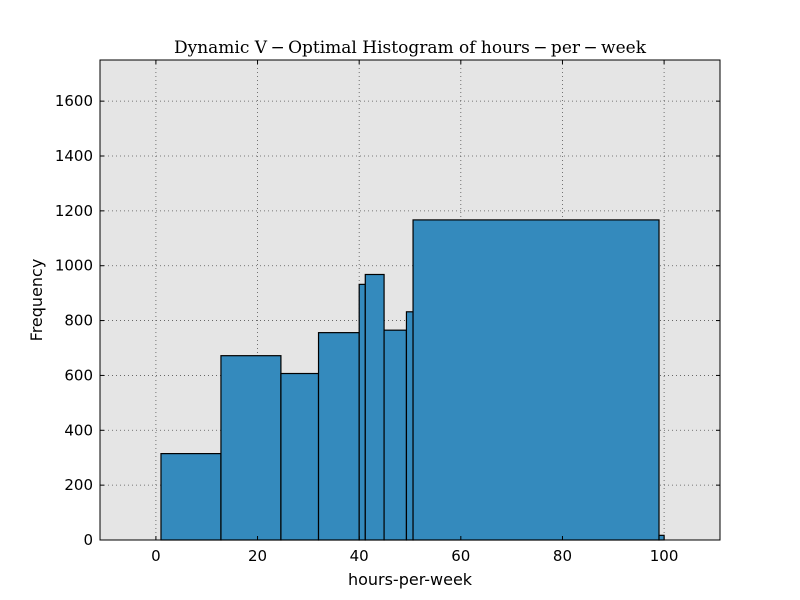 The height and width of the screenshot is (600, 800). I want to click on y-tick-label: 1200, so click(74, 211).